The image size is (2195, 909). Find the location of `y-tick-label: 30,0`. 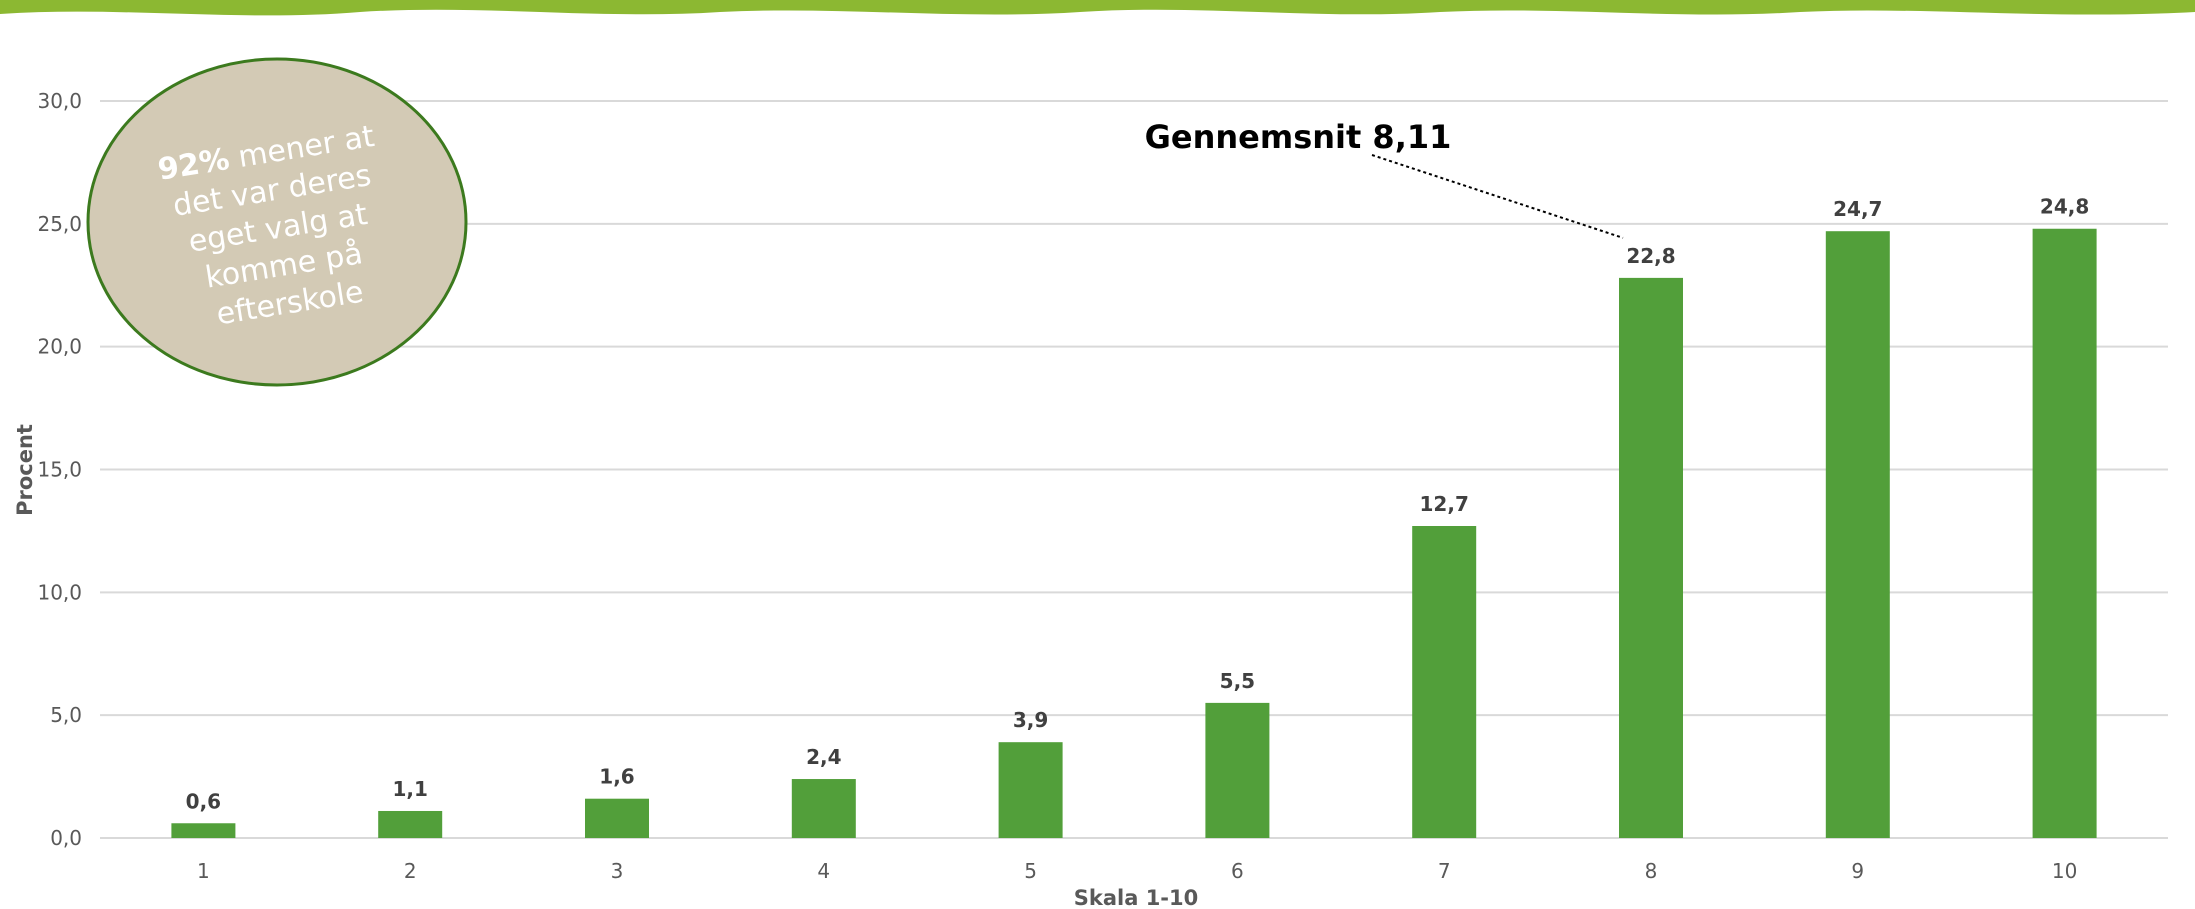

y-tick-label: 30,0 is located at coordinates (59, 101).